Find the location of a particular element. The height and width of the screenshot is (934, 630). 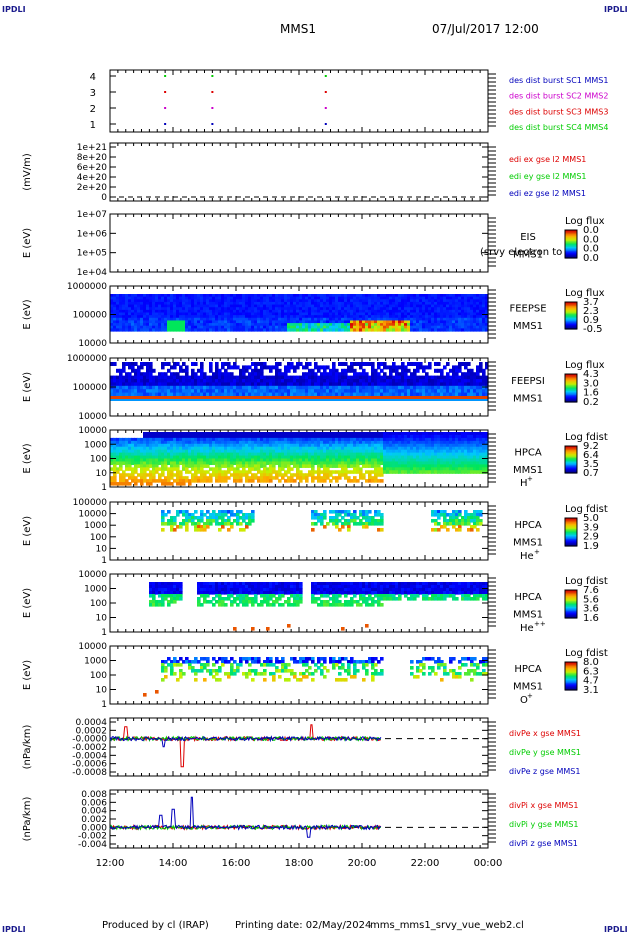

eis-colorbar-tick: 0.0 is located at coordinates (591, 258).